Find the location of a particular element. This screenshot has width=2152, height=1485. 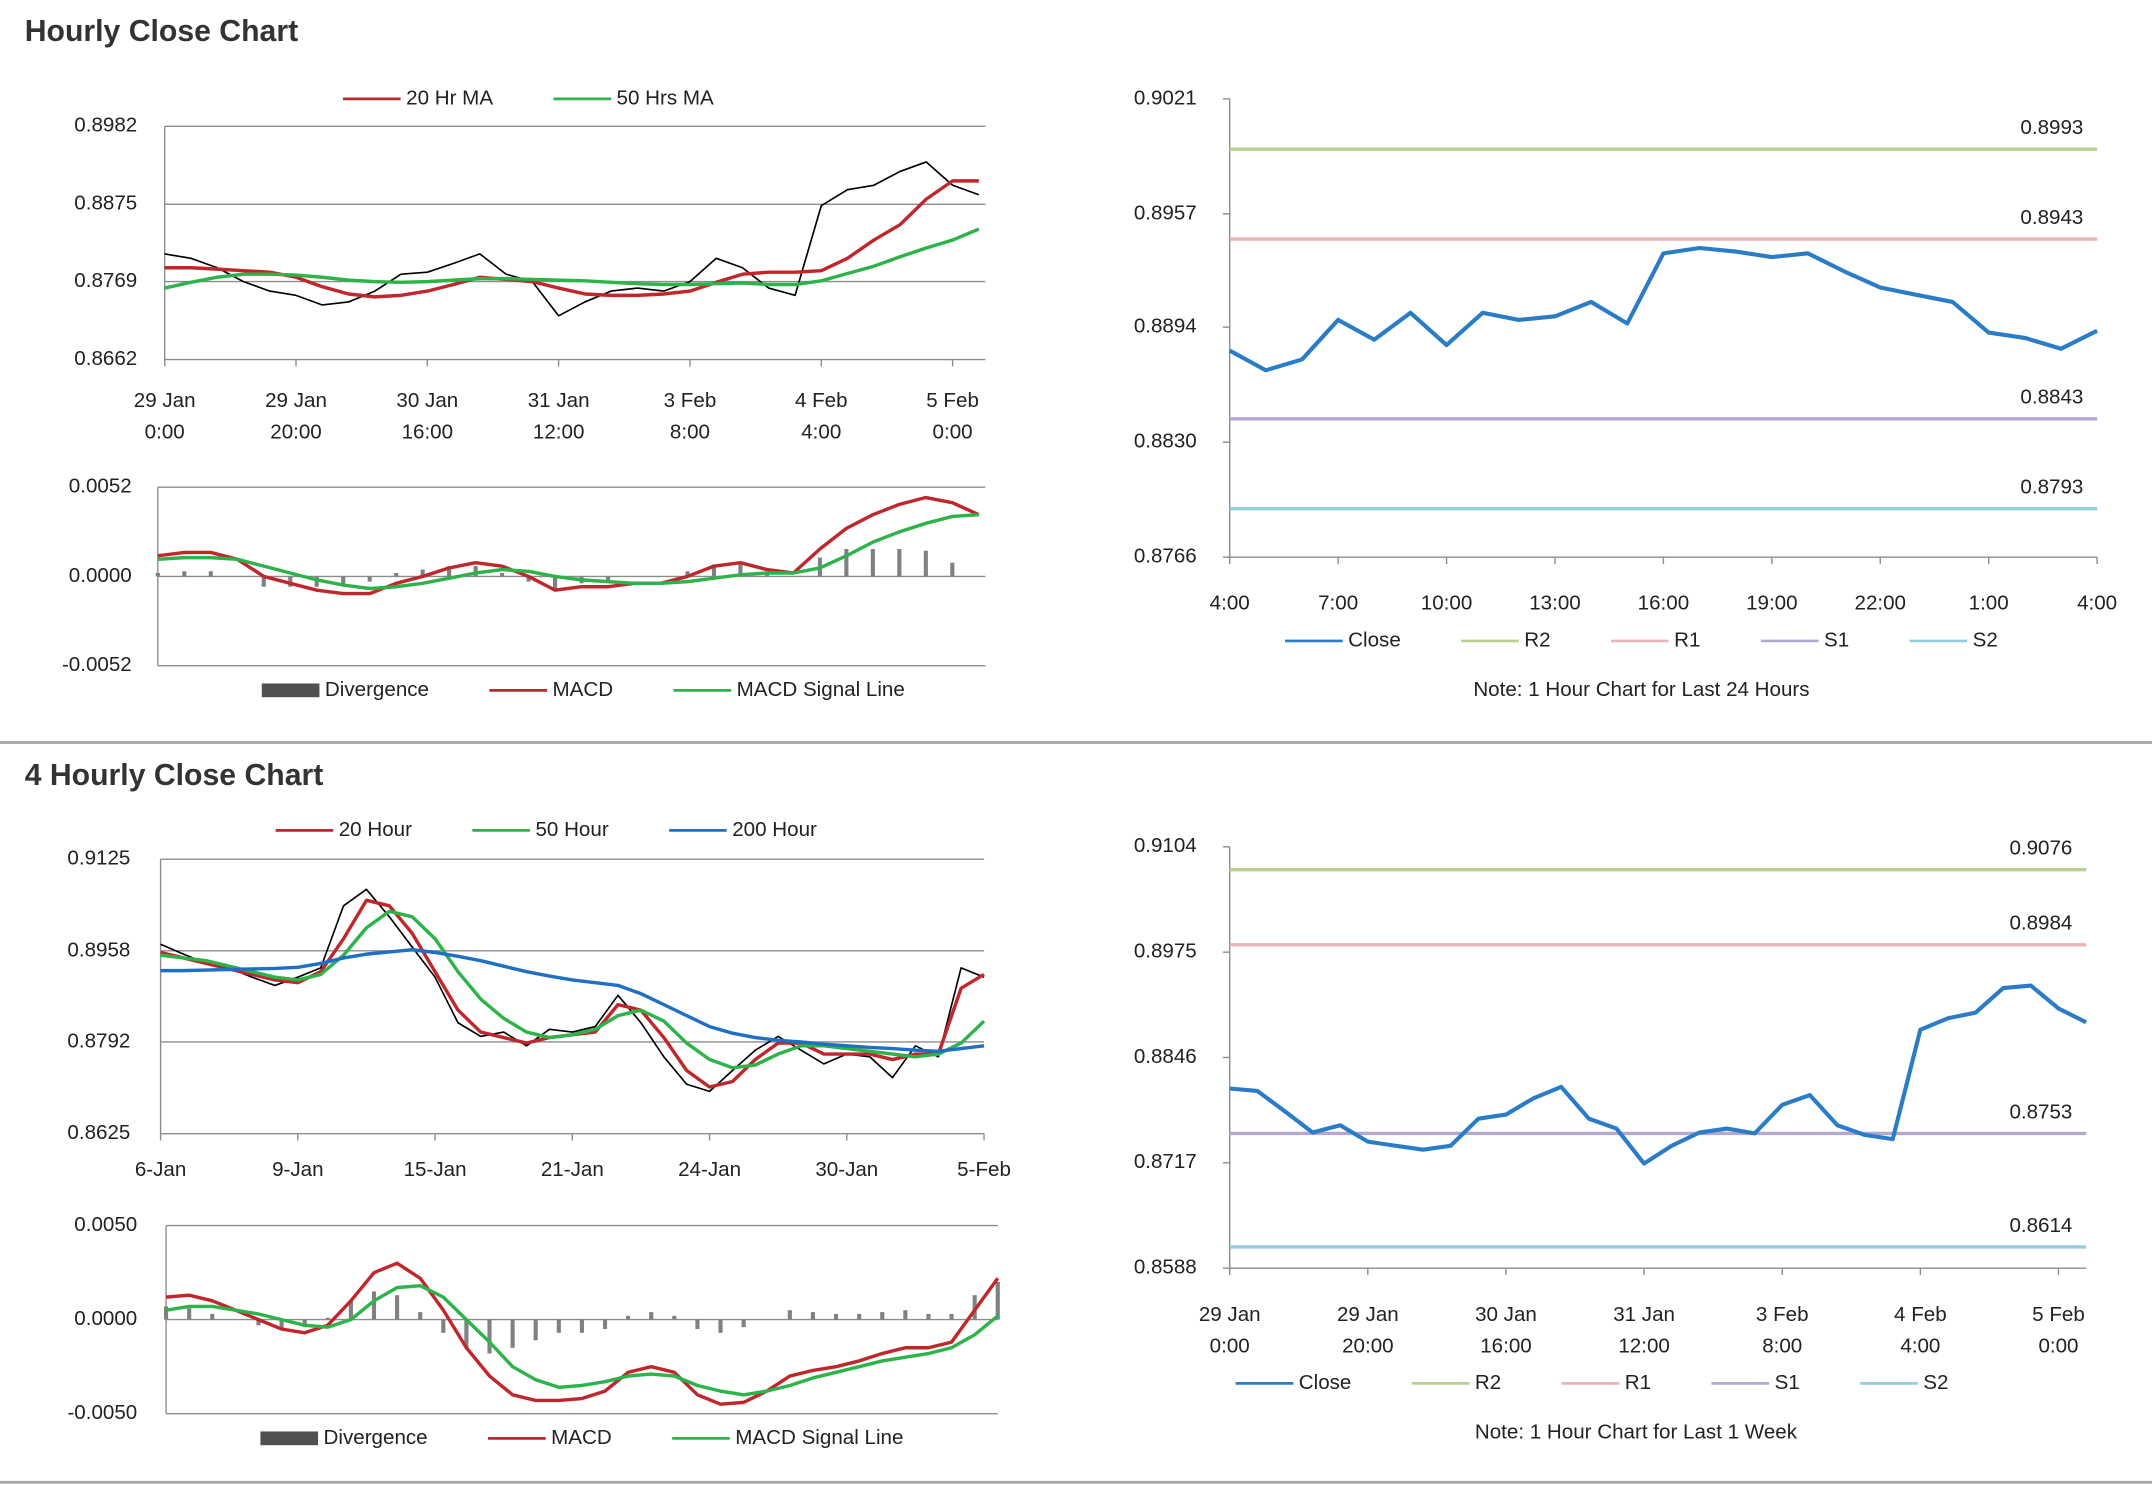

legend-label: 50 Hour is located at coordinates (571, 829).